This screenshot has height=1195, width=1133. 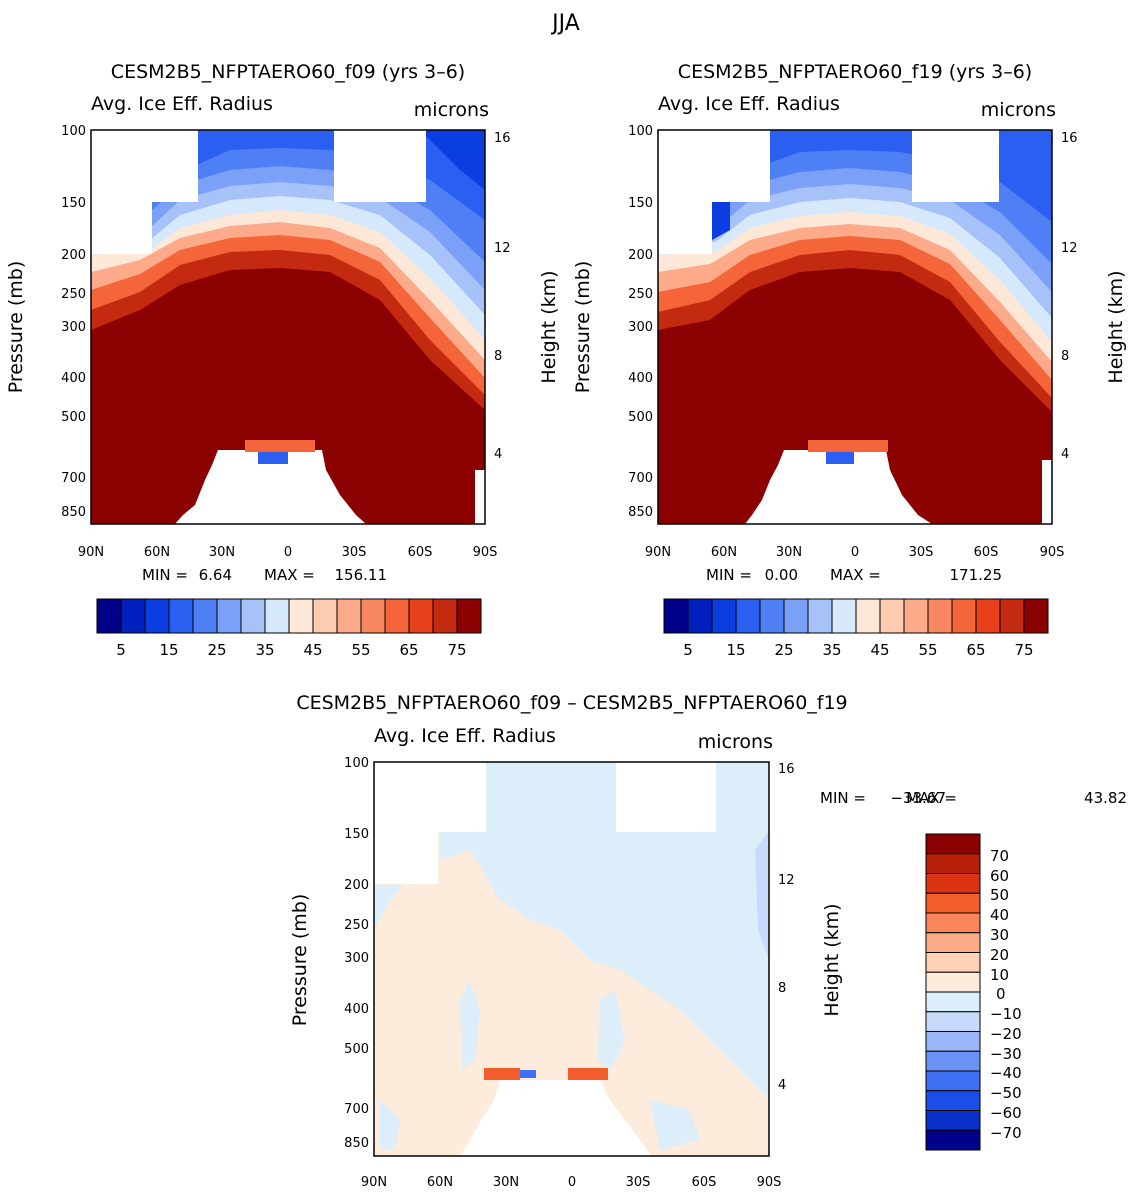 I want to click on cbar-label: 20, so click(x=999, y=955).